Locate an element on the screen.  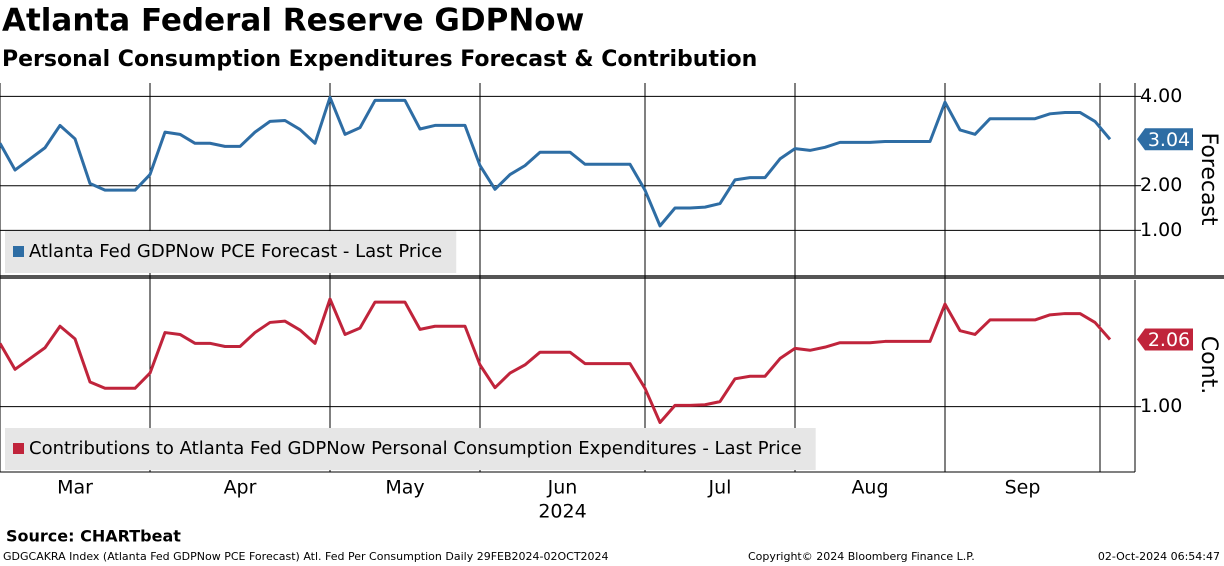
x-tick-label: Apr is located at coordinates (240, 488).